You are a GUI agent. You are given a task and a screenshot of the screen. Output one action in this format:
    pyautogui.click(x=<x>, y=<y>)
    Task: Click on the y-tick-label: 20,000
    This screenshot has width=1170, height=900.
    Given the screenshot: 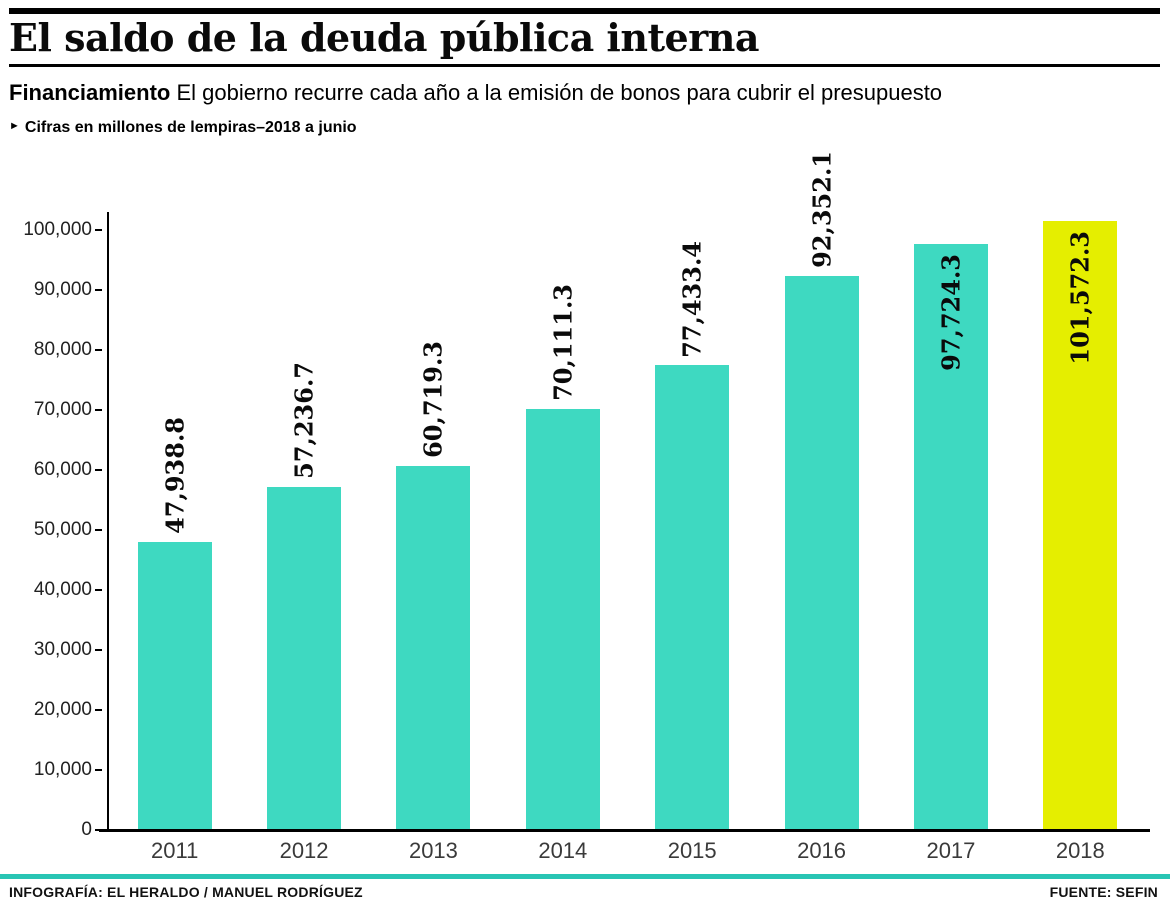 What is the action you would take?
    pyautogui.click(x=62, y=709)
    